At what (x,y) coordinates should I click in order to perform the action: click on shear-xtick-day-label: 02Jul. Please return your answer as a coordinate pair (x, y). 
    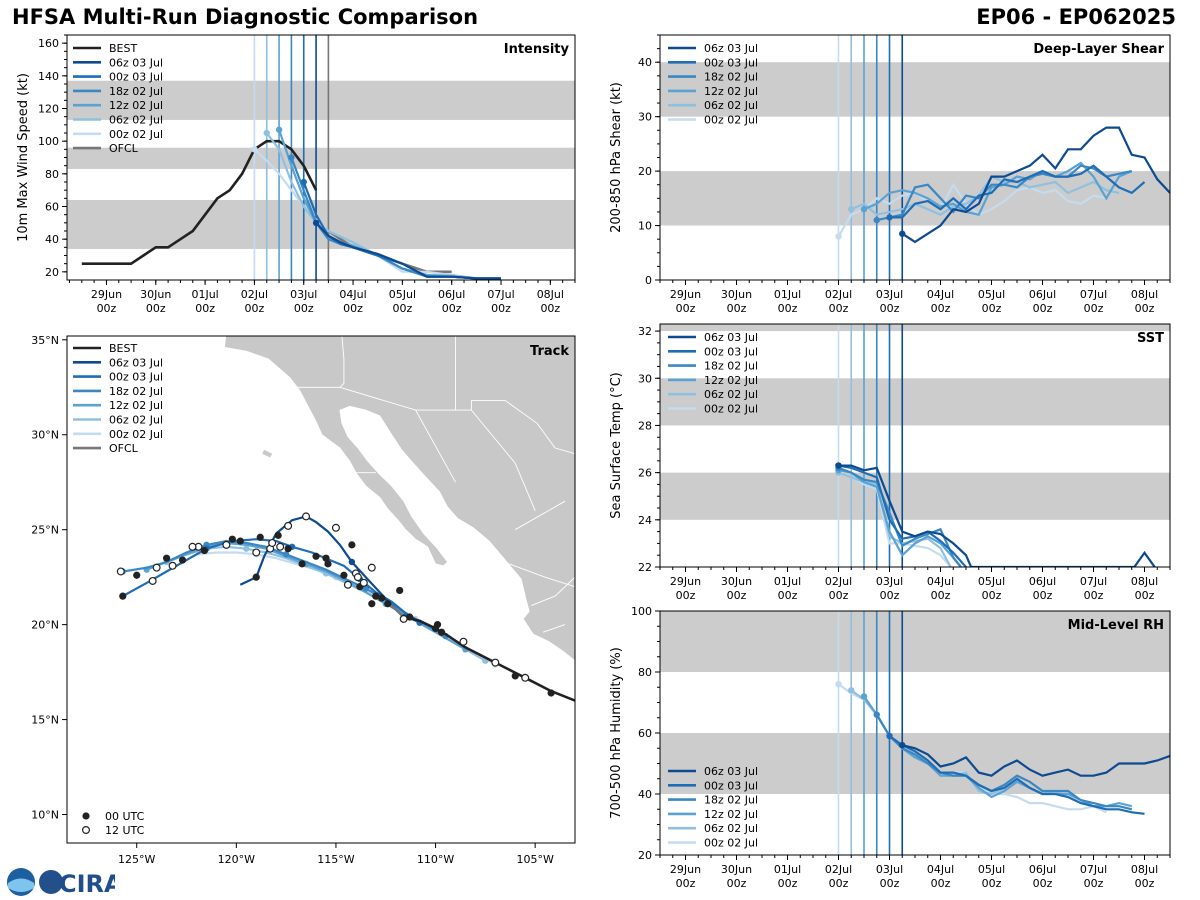
    Looking at the image, I should click on (838, 294).